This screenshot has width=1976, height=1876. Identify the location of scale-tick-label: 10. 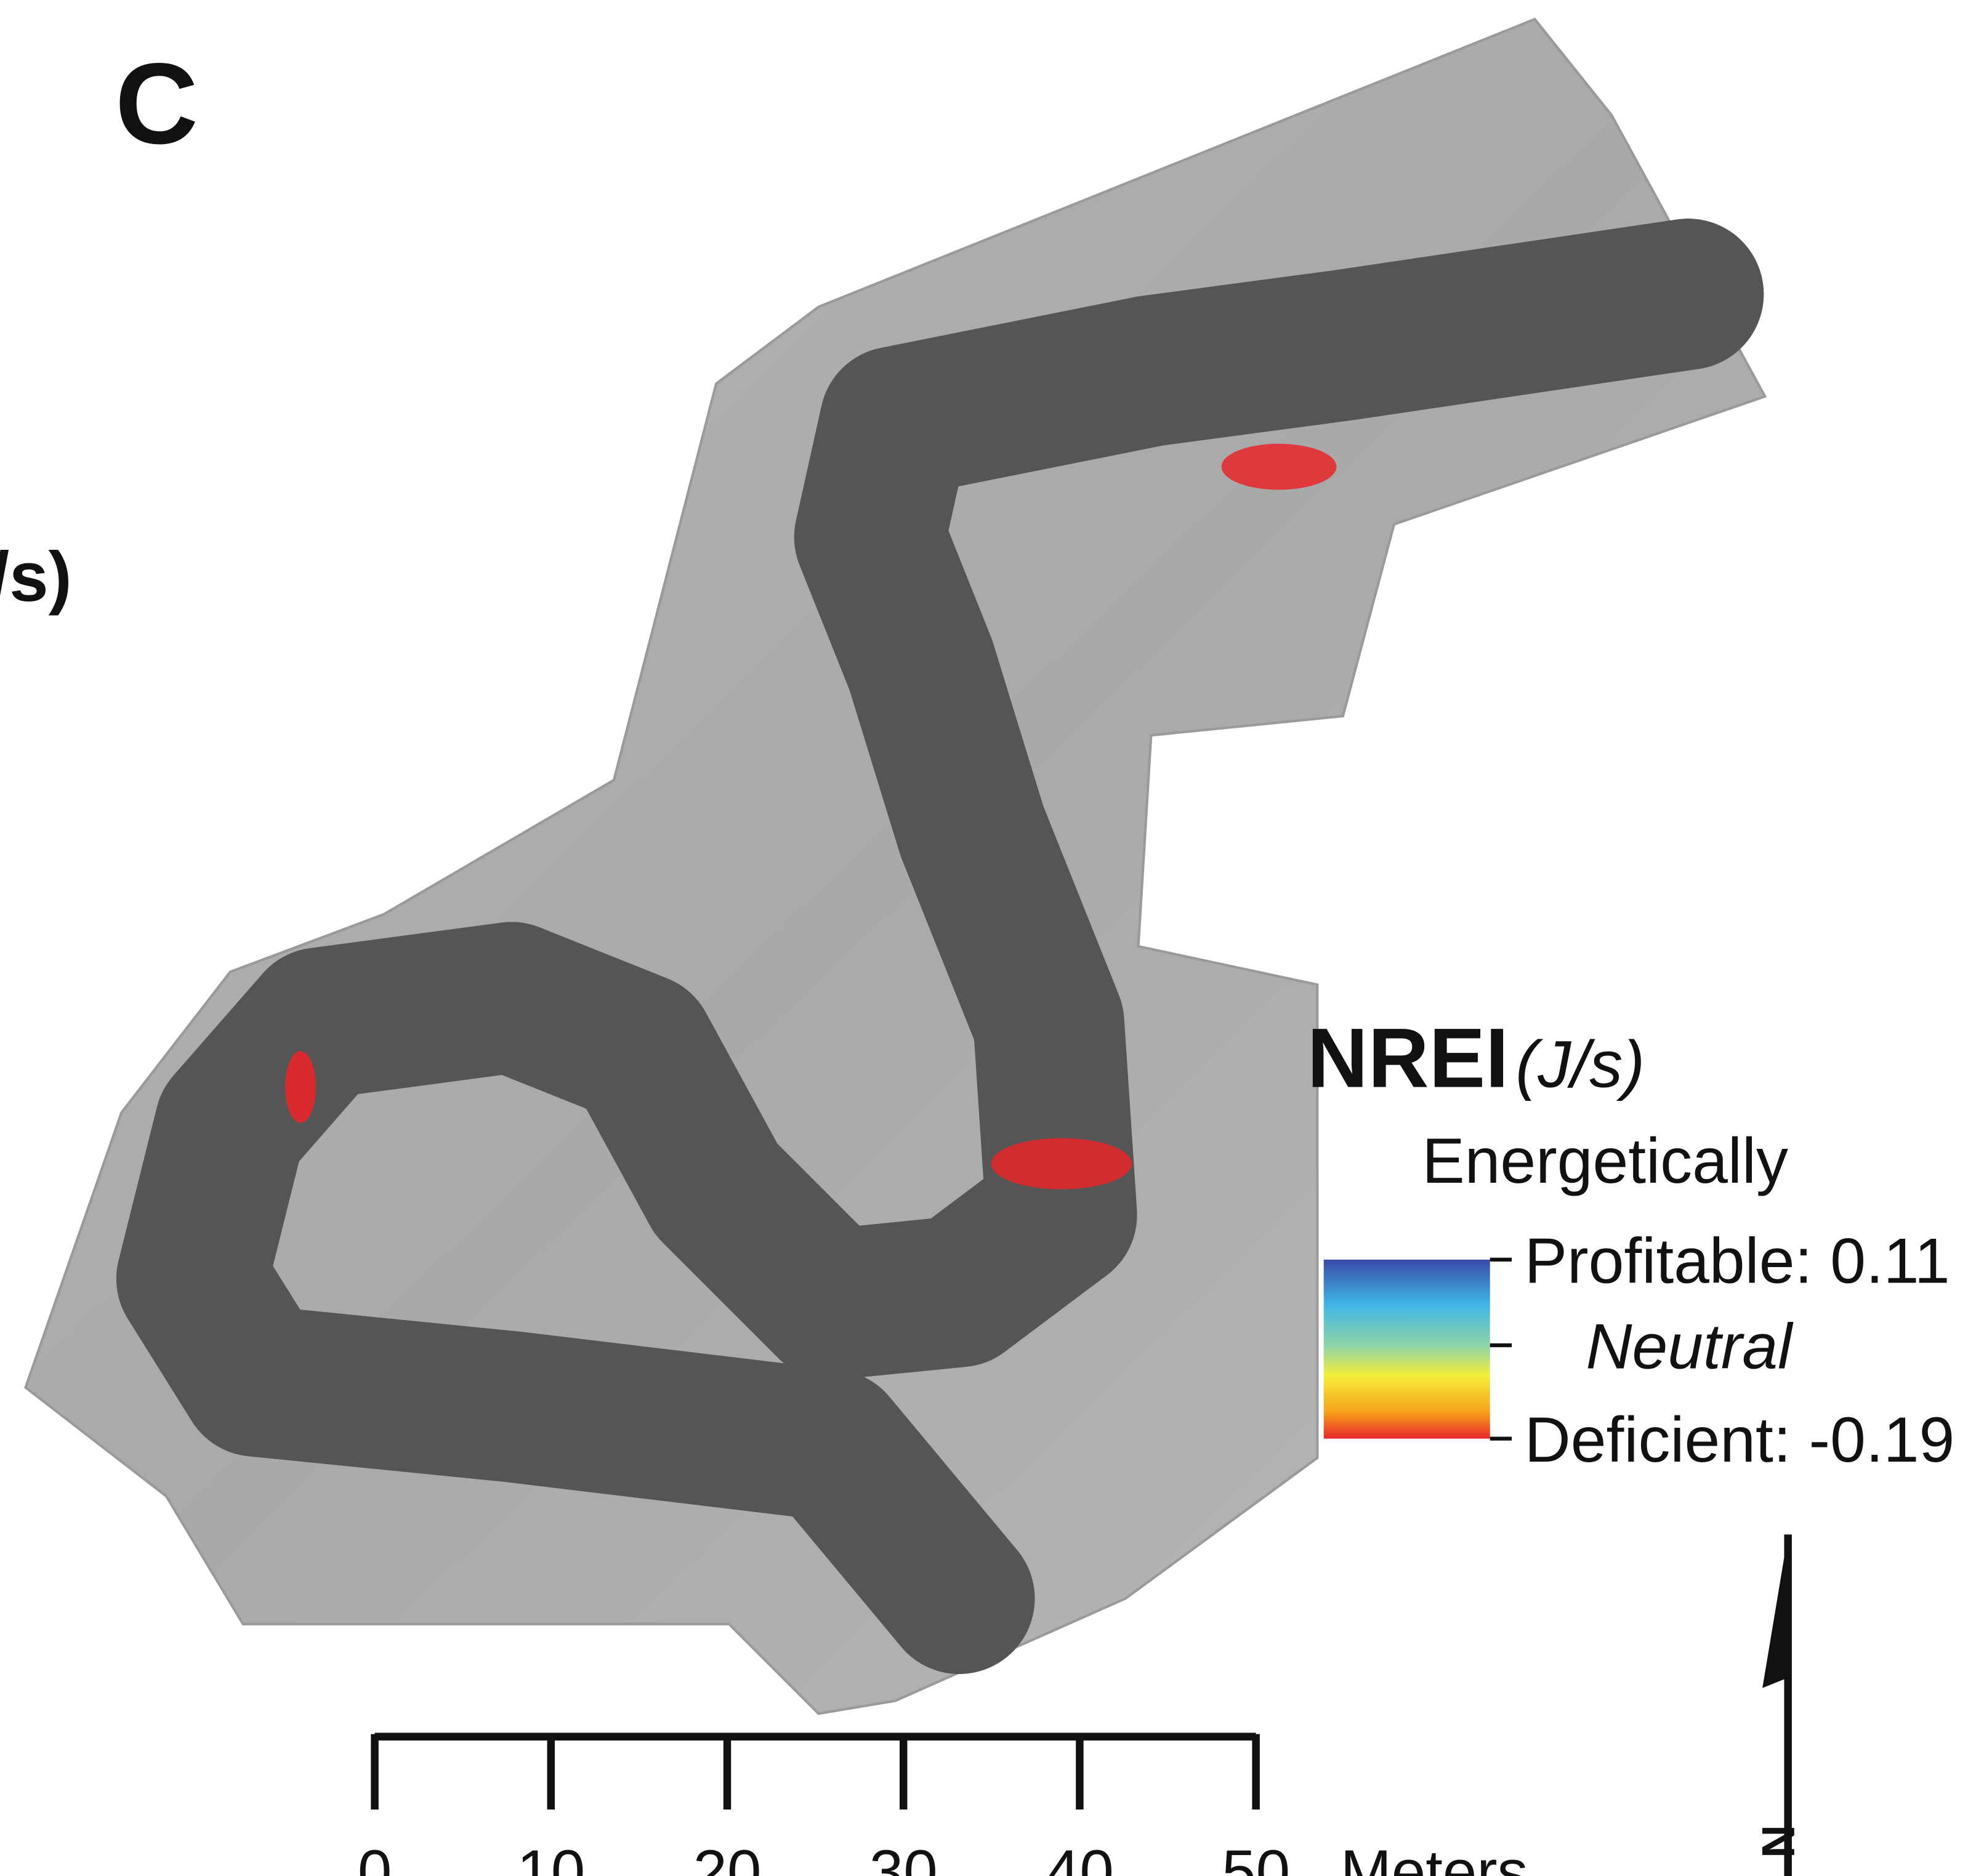
(551, 1857).